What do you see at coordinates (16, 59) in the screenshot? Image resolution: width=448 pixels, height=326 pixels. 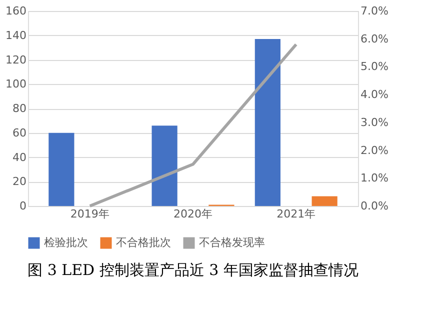 I see `y-tick-label: 120` at bounding box center [16, 59].